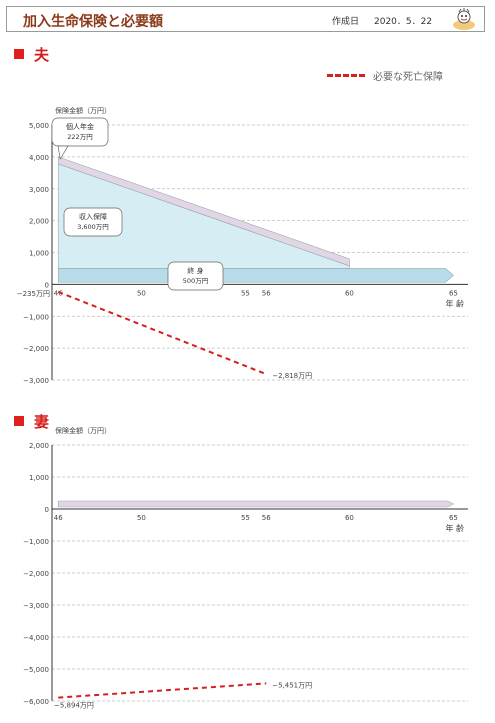  Describe the element at coordinates (93, 227) in the screenshot. I see `callout-amount: 3,600万円` at that location.